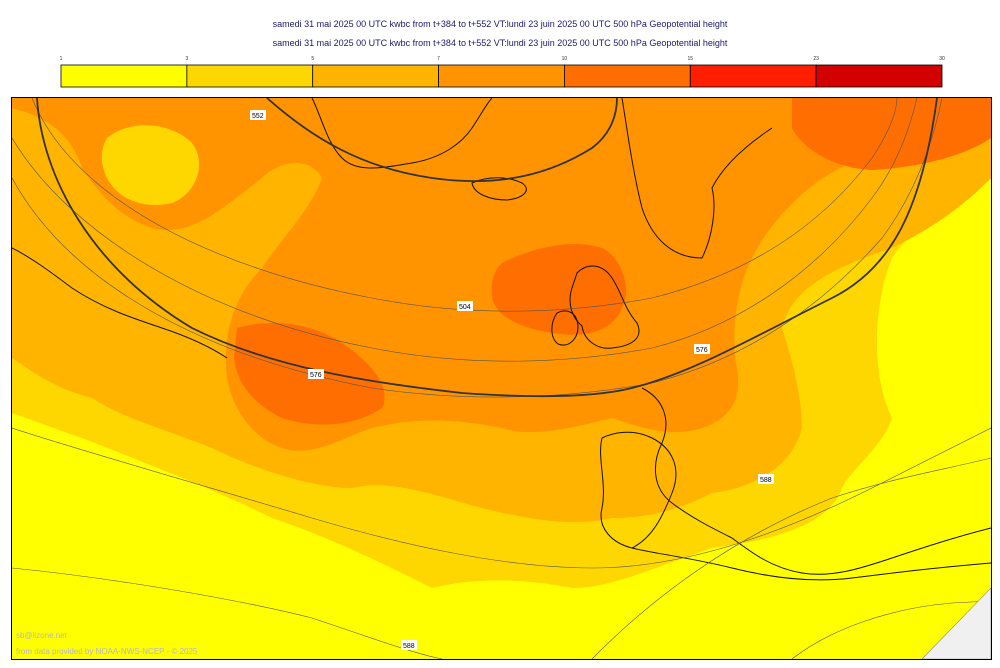  Describe the element at coordinates (258, 116) in the screenshot. I see `contour-label-552: 552` at that location.